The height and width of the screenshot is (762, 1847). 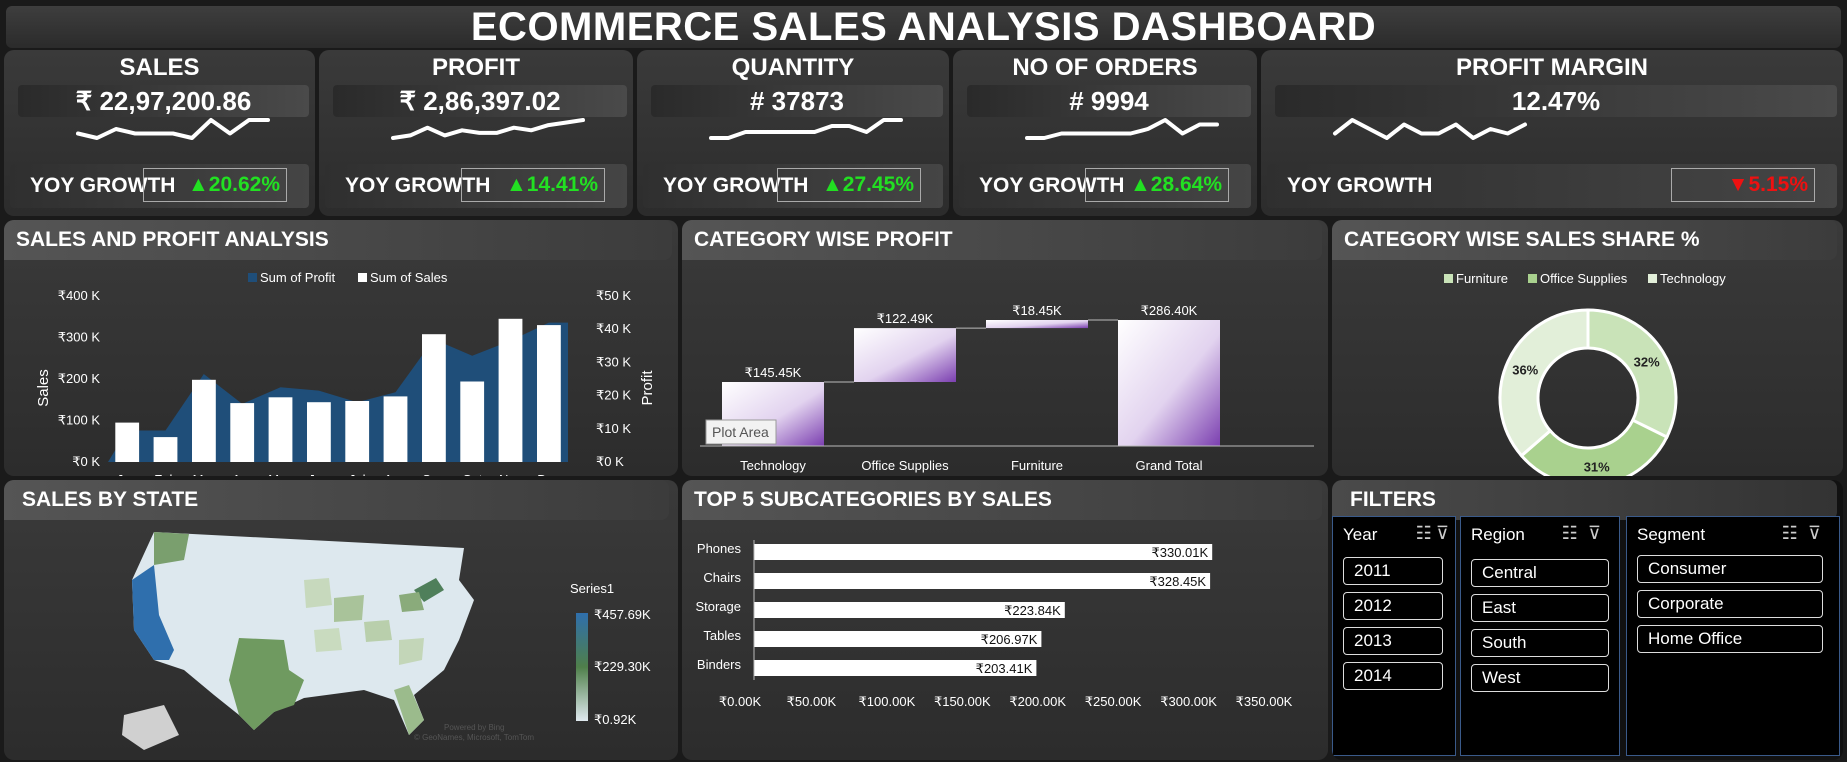 What do you see at coordinates (1540, 643) in the screenshot?
I see `region-filter-item: South` at bounding box center [1540, 643].